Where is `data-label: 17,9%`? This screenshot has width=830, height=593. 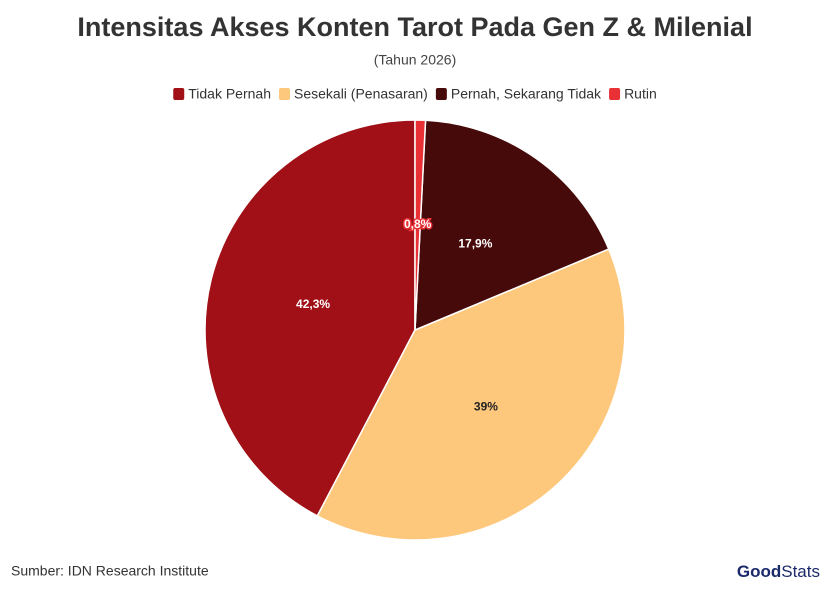
data-label: 17,9% is located at coordinates (475, 243).